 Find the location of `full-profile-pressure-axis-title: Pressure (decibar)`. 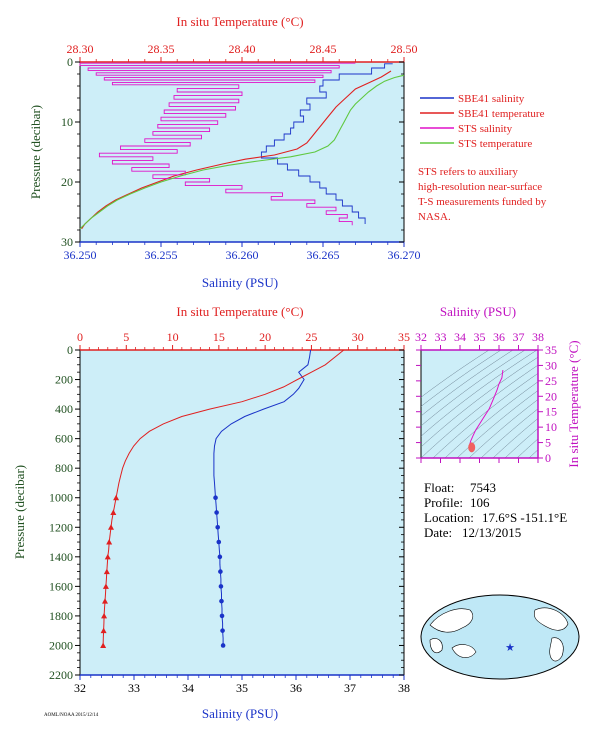

full-profile-pressure-axis-title: Pressure (decibar) is located at coordinates (19, 512).